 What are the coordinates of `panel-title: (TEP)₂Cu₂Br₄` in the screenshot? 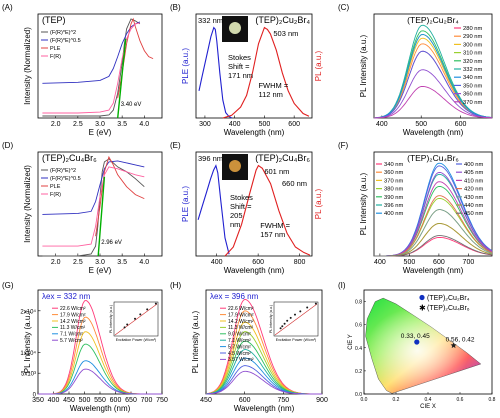 It's located at (433, 20).